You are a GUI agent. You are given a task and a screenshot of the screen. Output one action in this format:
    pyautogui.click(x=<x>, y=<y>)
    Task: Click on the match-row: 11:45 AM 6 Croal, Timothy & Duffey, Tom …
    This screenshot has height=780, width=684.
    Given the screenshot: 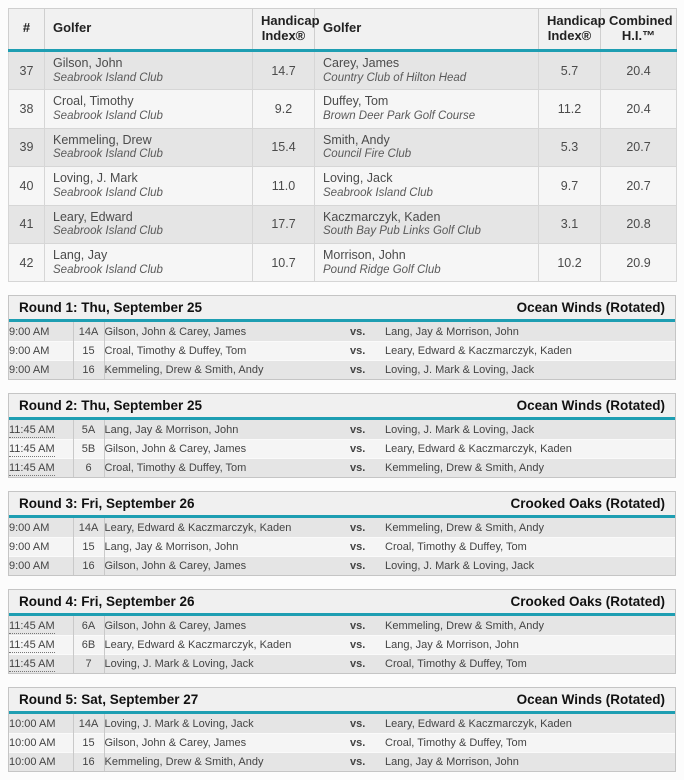 What is the action you would take?
    pyautogui.click(x=342, y=467)
    